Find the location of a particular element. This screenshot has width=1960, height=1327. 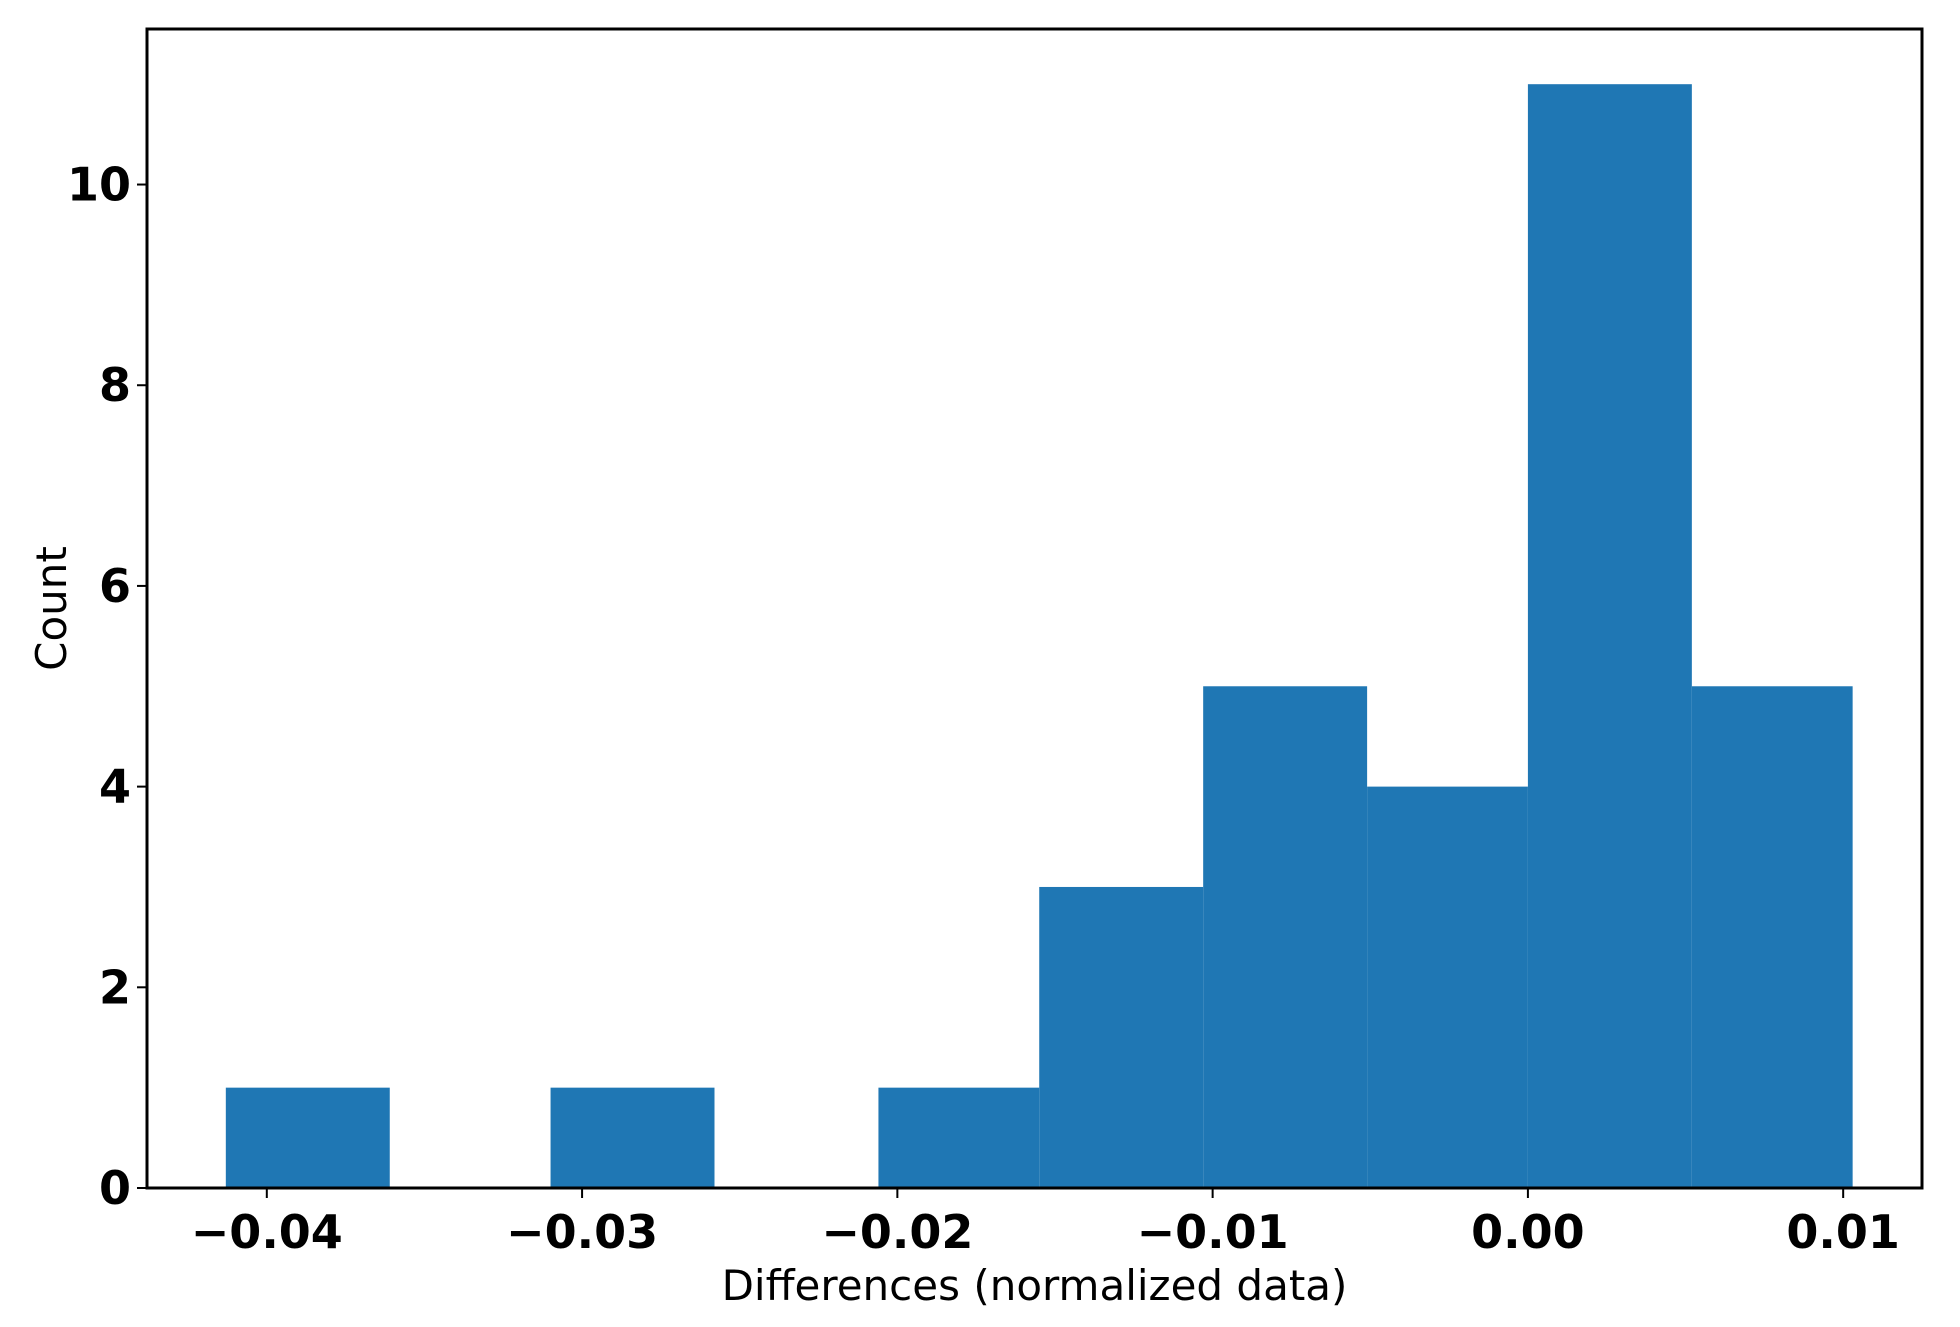

y-tick-label: 4 is located at coordinates (115, 787).